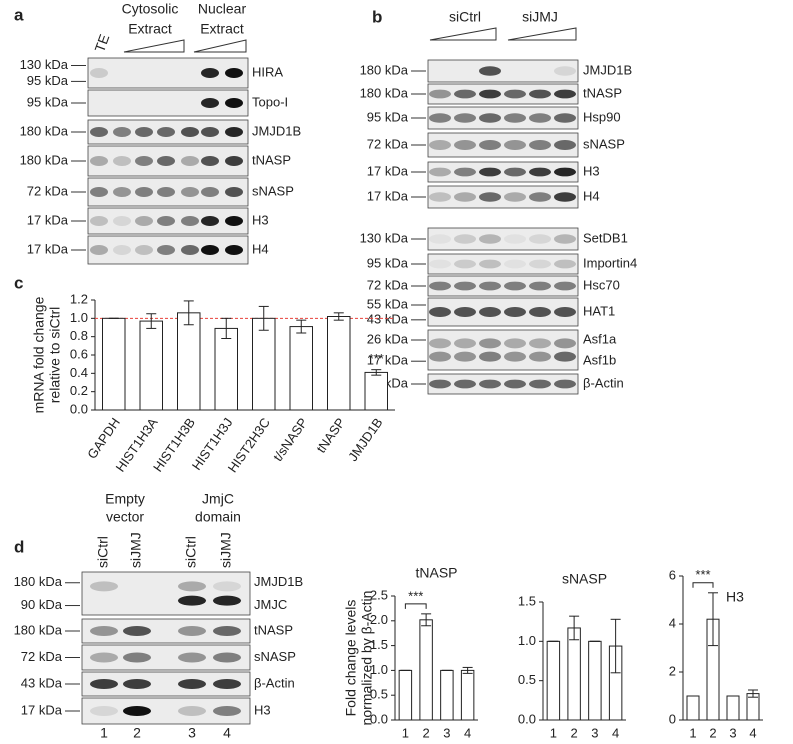  Describe the element at coordinates (692, 732) in the screenshot. I see `x-tick-label: 1` at that location.